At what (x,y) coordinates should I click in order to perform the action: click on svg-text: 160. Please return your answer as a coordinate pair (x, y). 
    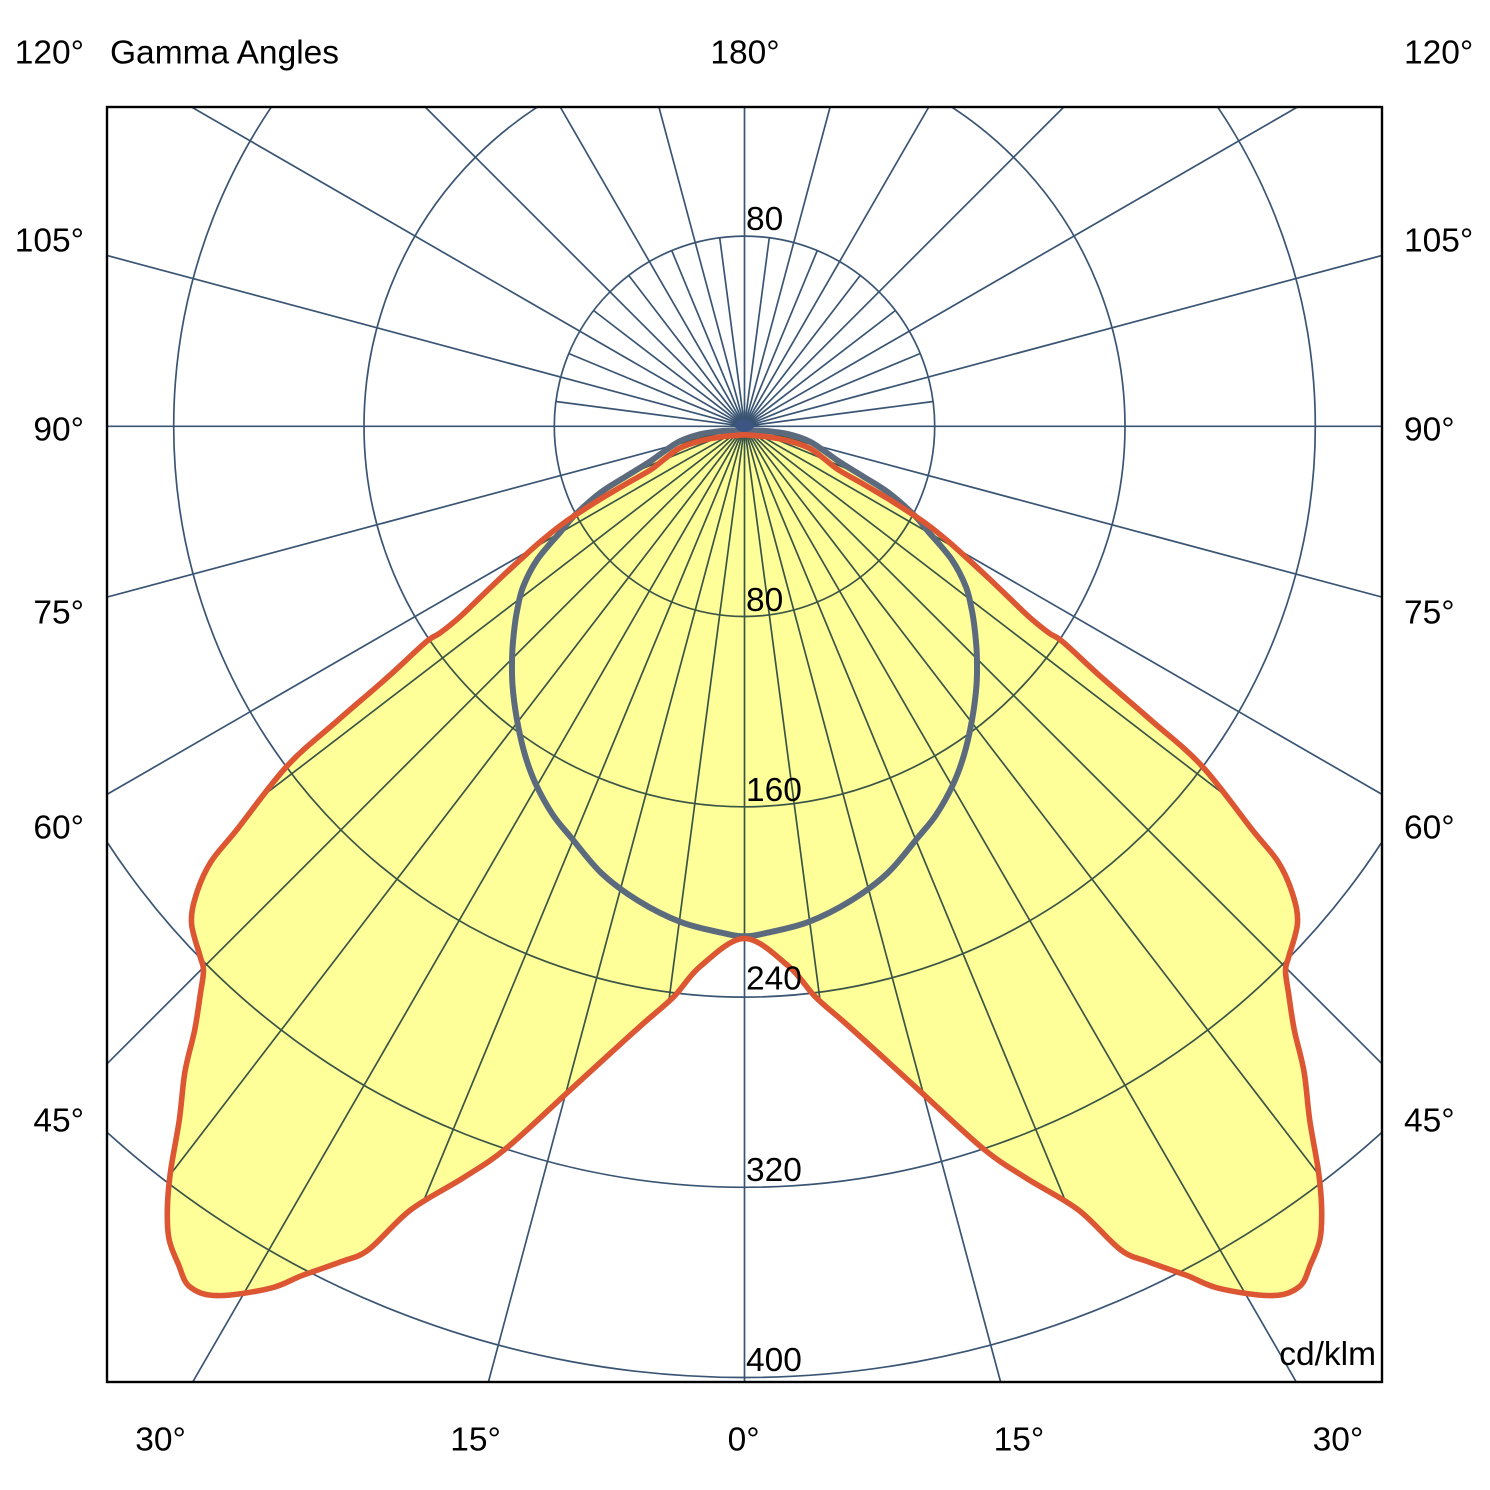
    Looking at the image, I should click on (774, 790).